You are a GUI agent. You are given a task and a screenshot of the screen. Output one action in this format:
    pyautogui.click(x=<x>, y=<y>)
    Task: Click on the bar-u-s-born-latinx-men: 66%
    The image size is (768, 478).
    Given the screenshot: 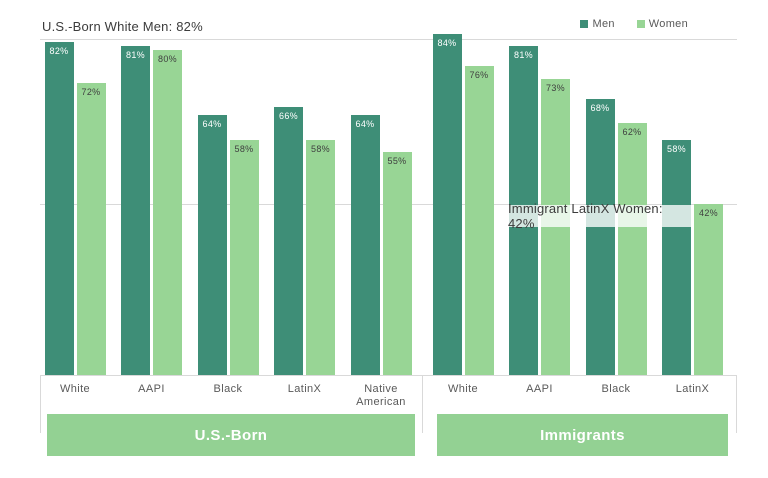 What is the action you would take?
    pyautogui.click(x=288, y=241)
    